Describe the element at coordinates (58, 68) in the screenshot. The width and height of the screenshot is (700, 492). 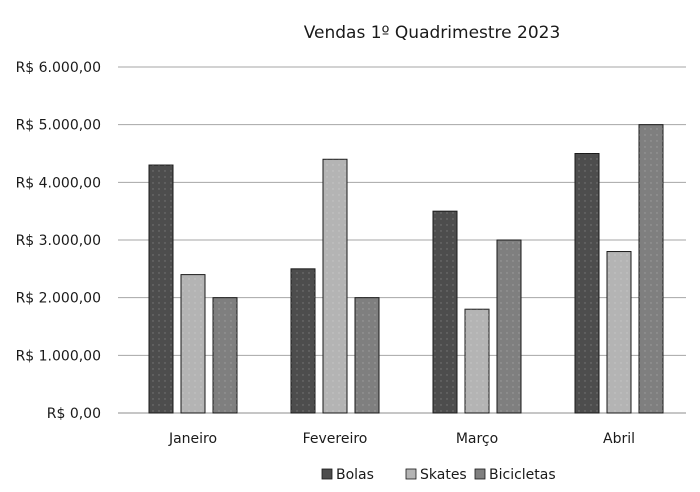
I see `y-tick-label: R$ 6.000,00` at that location.